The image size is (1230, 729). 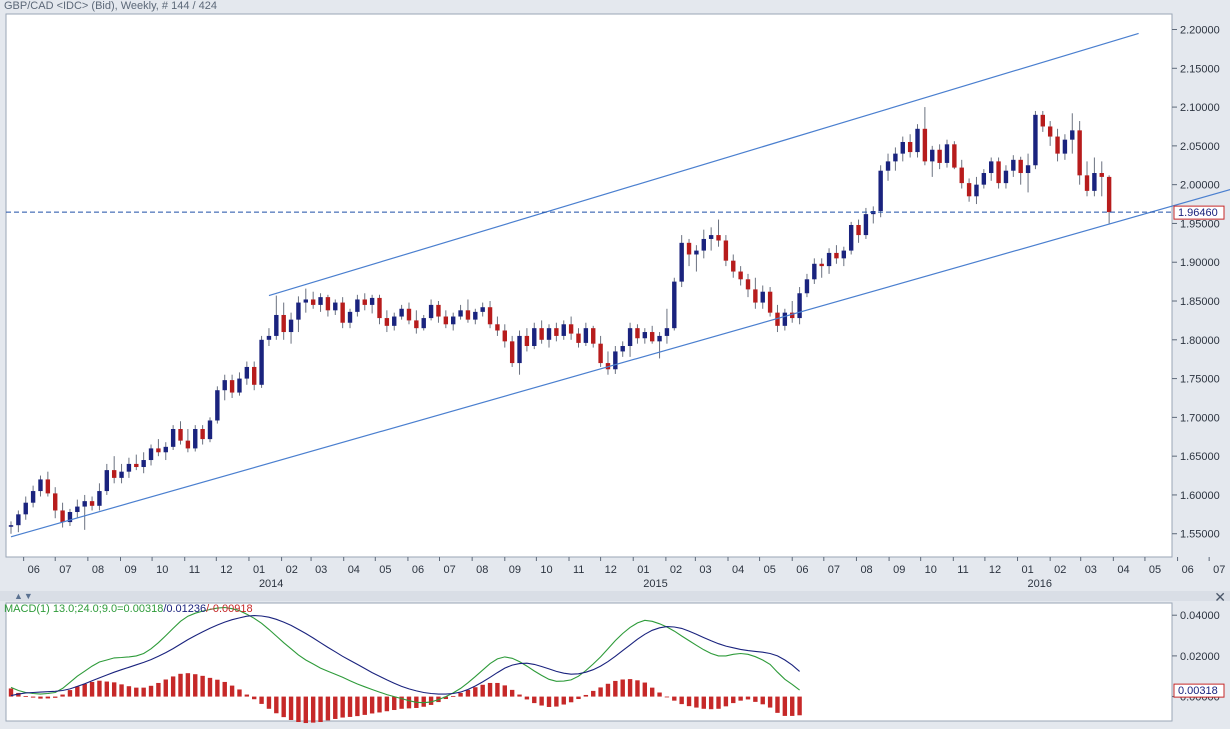 What do you see at coordinates (229, 609) in the screenshot?
I see `hist-value: /-0.00918` at bounding box center [229, 609].